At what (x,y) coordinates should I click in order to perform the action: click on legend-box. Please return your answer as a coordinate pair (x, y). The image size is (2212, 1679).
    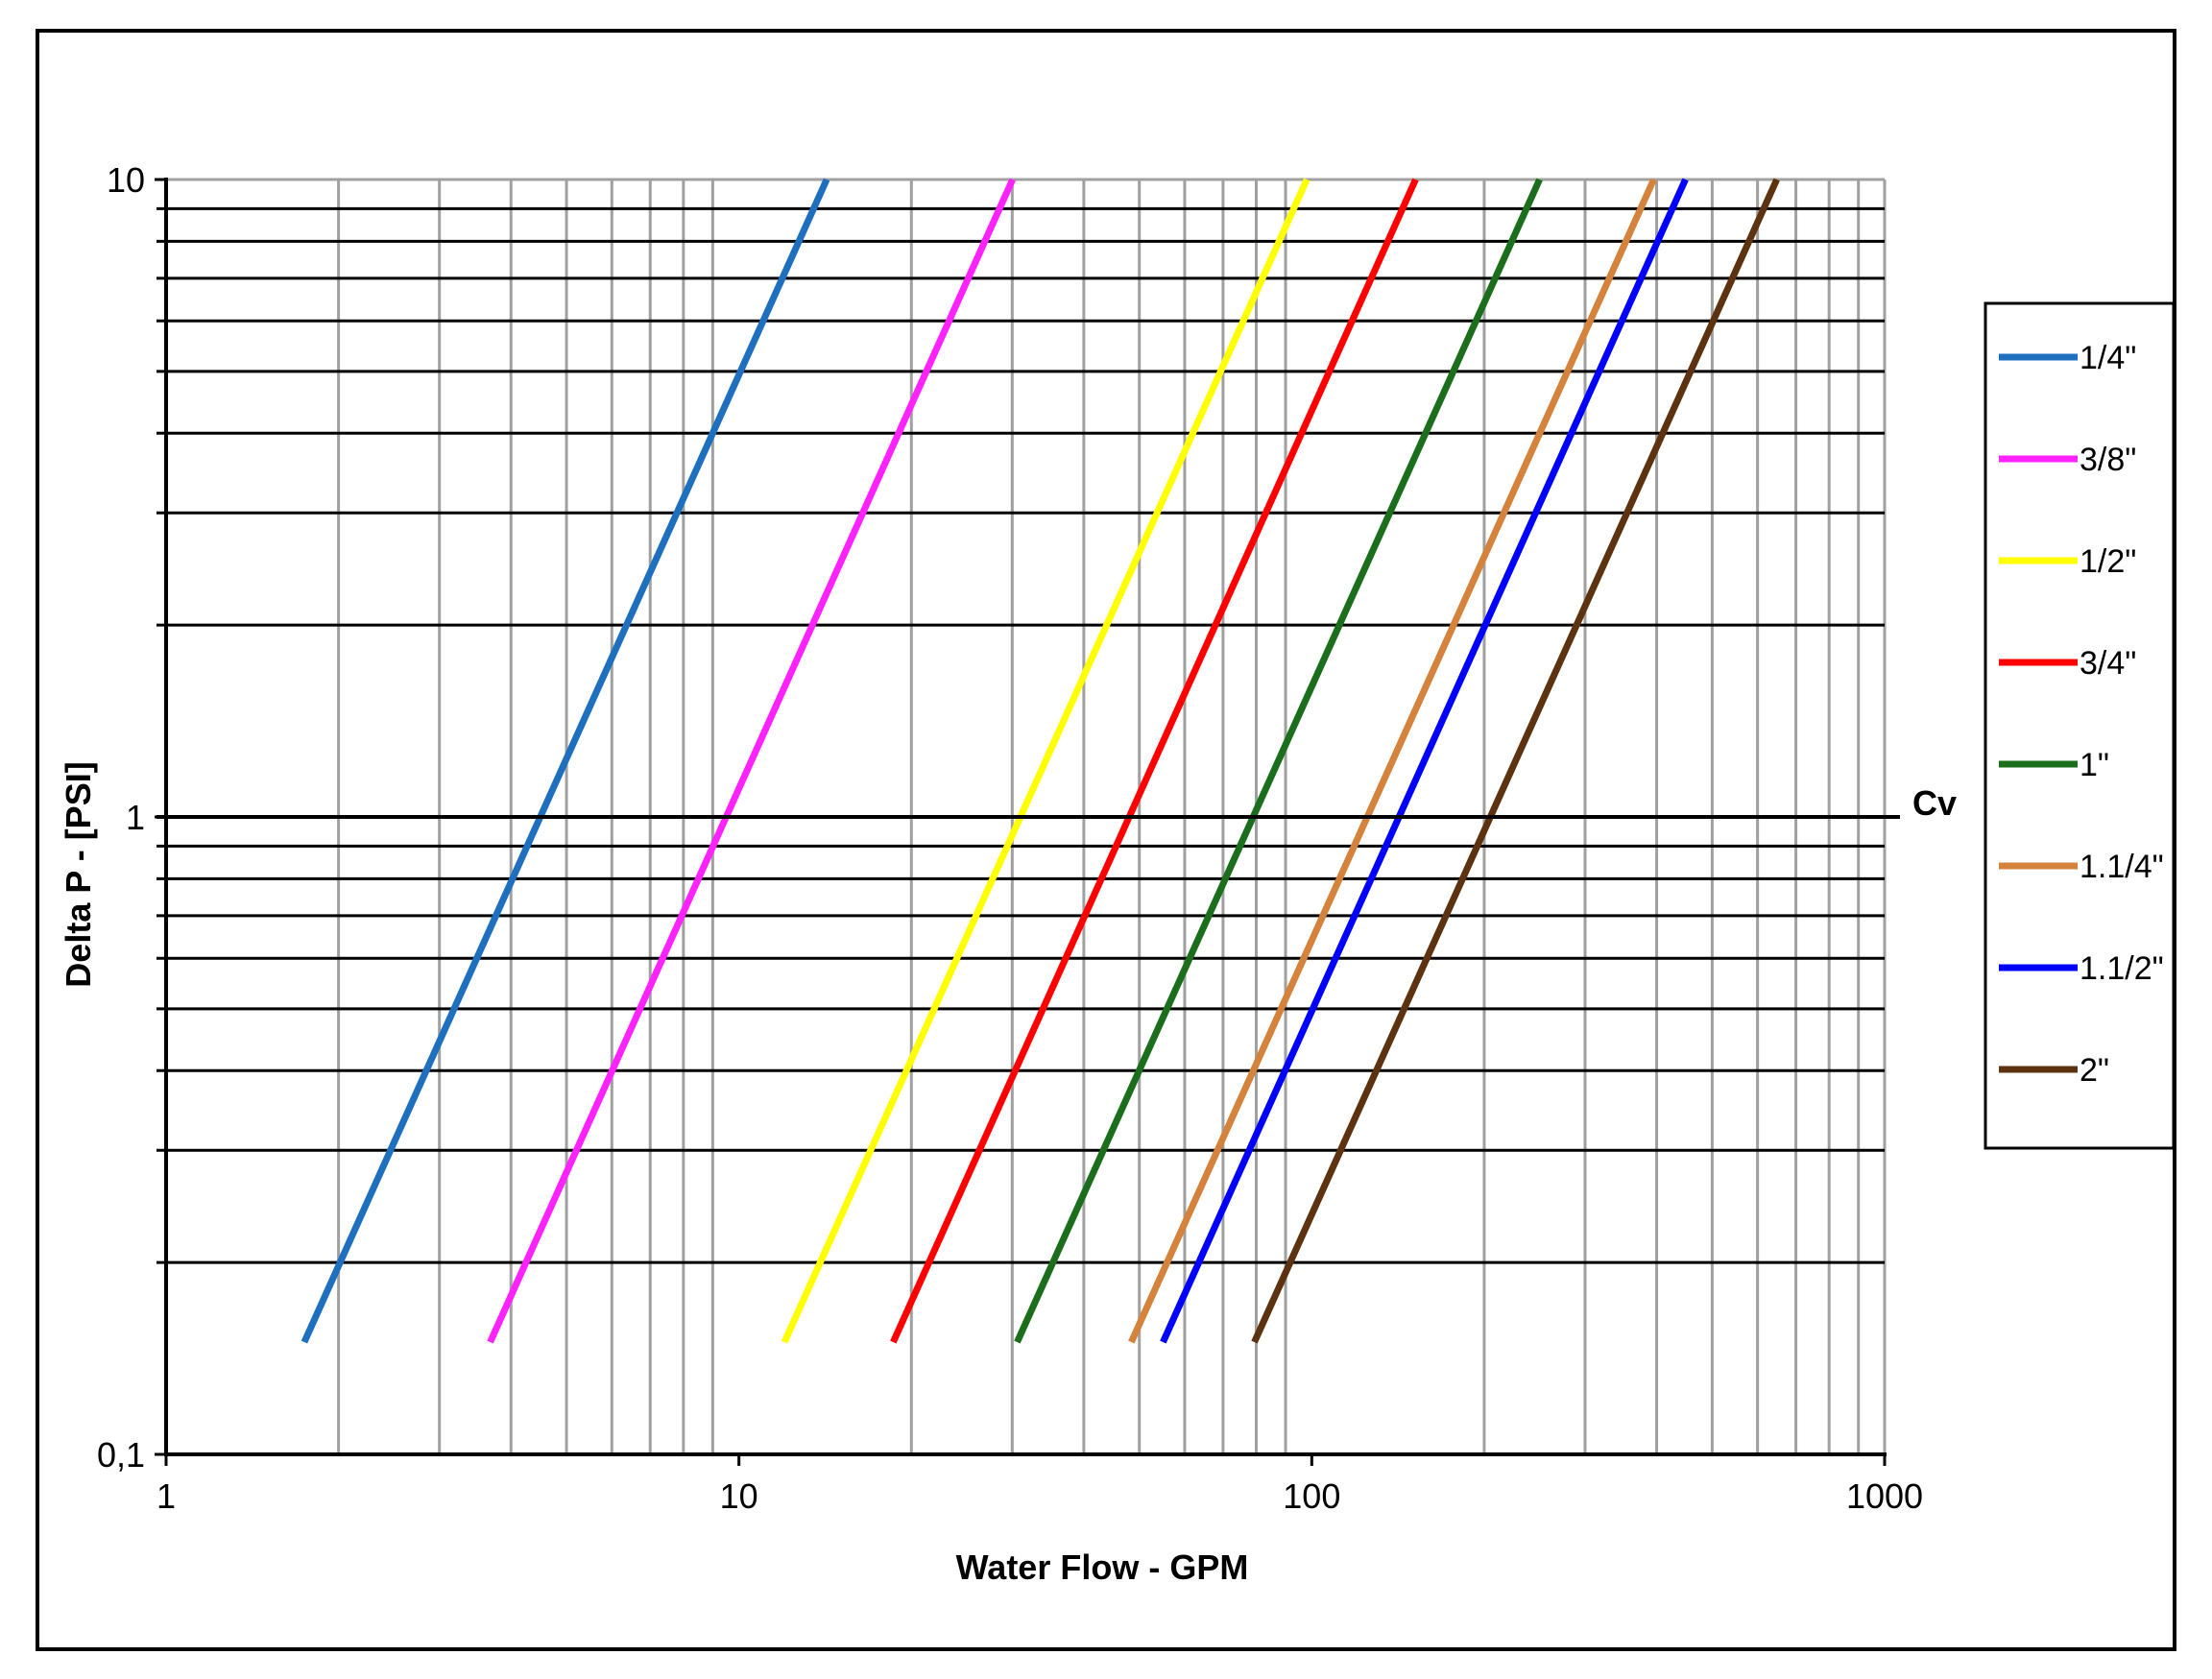
    Looking at the image, I should click on (2080, 725).